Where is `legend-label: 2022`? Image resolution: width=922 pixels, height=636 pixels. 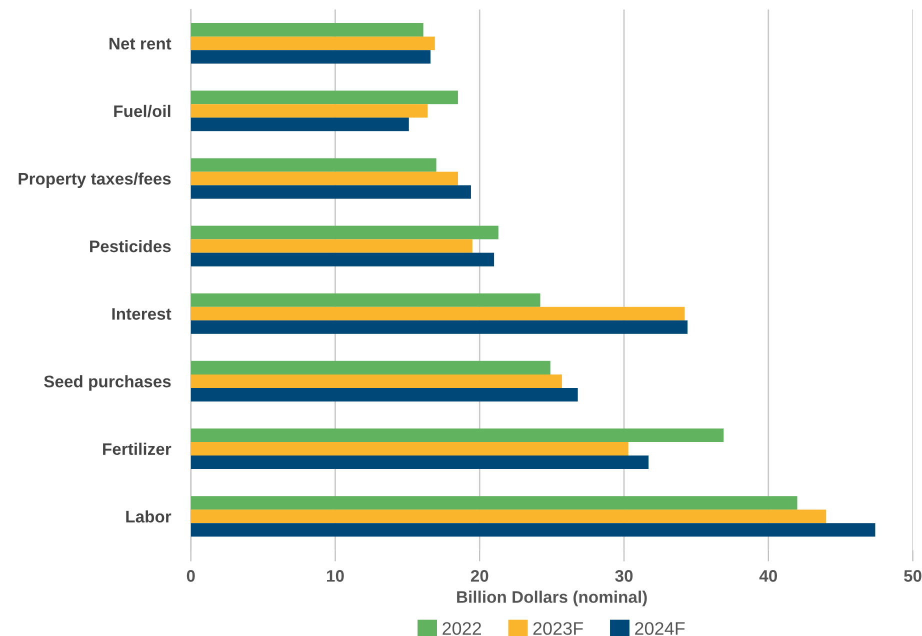
legend-label: 2022 is located at coordinates (461, 628).